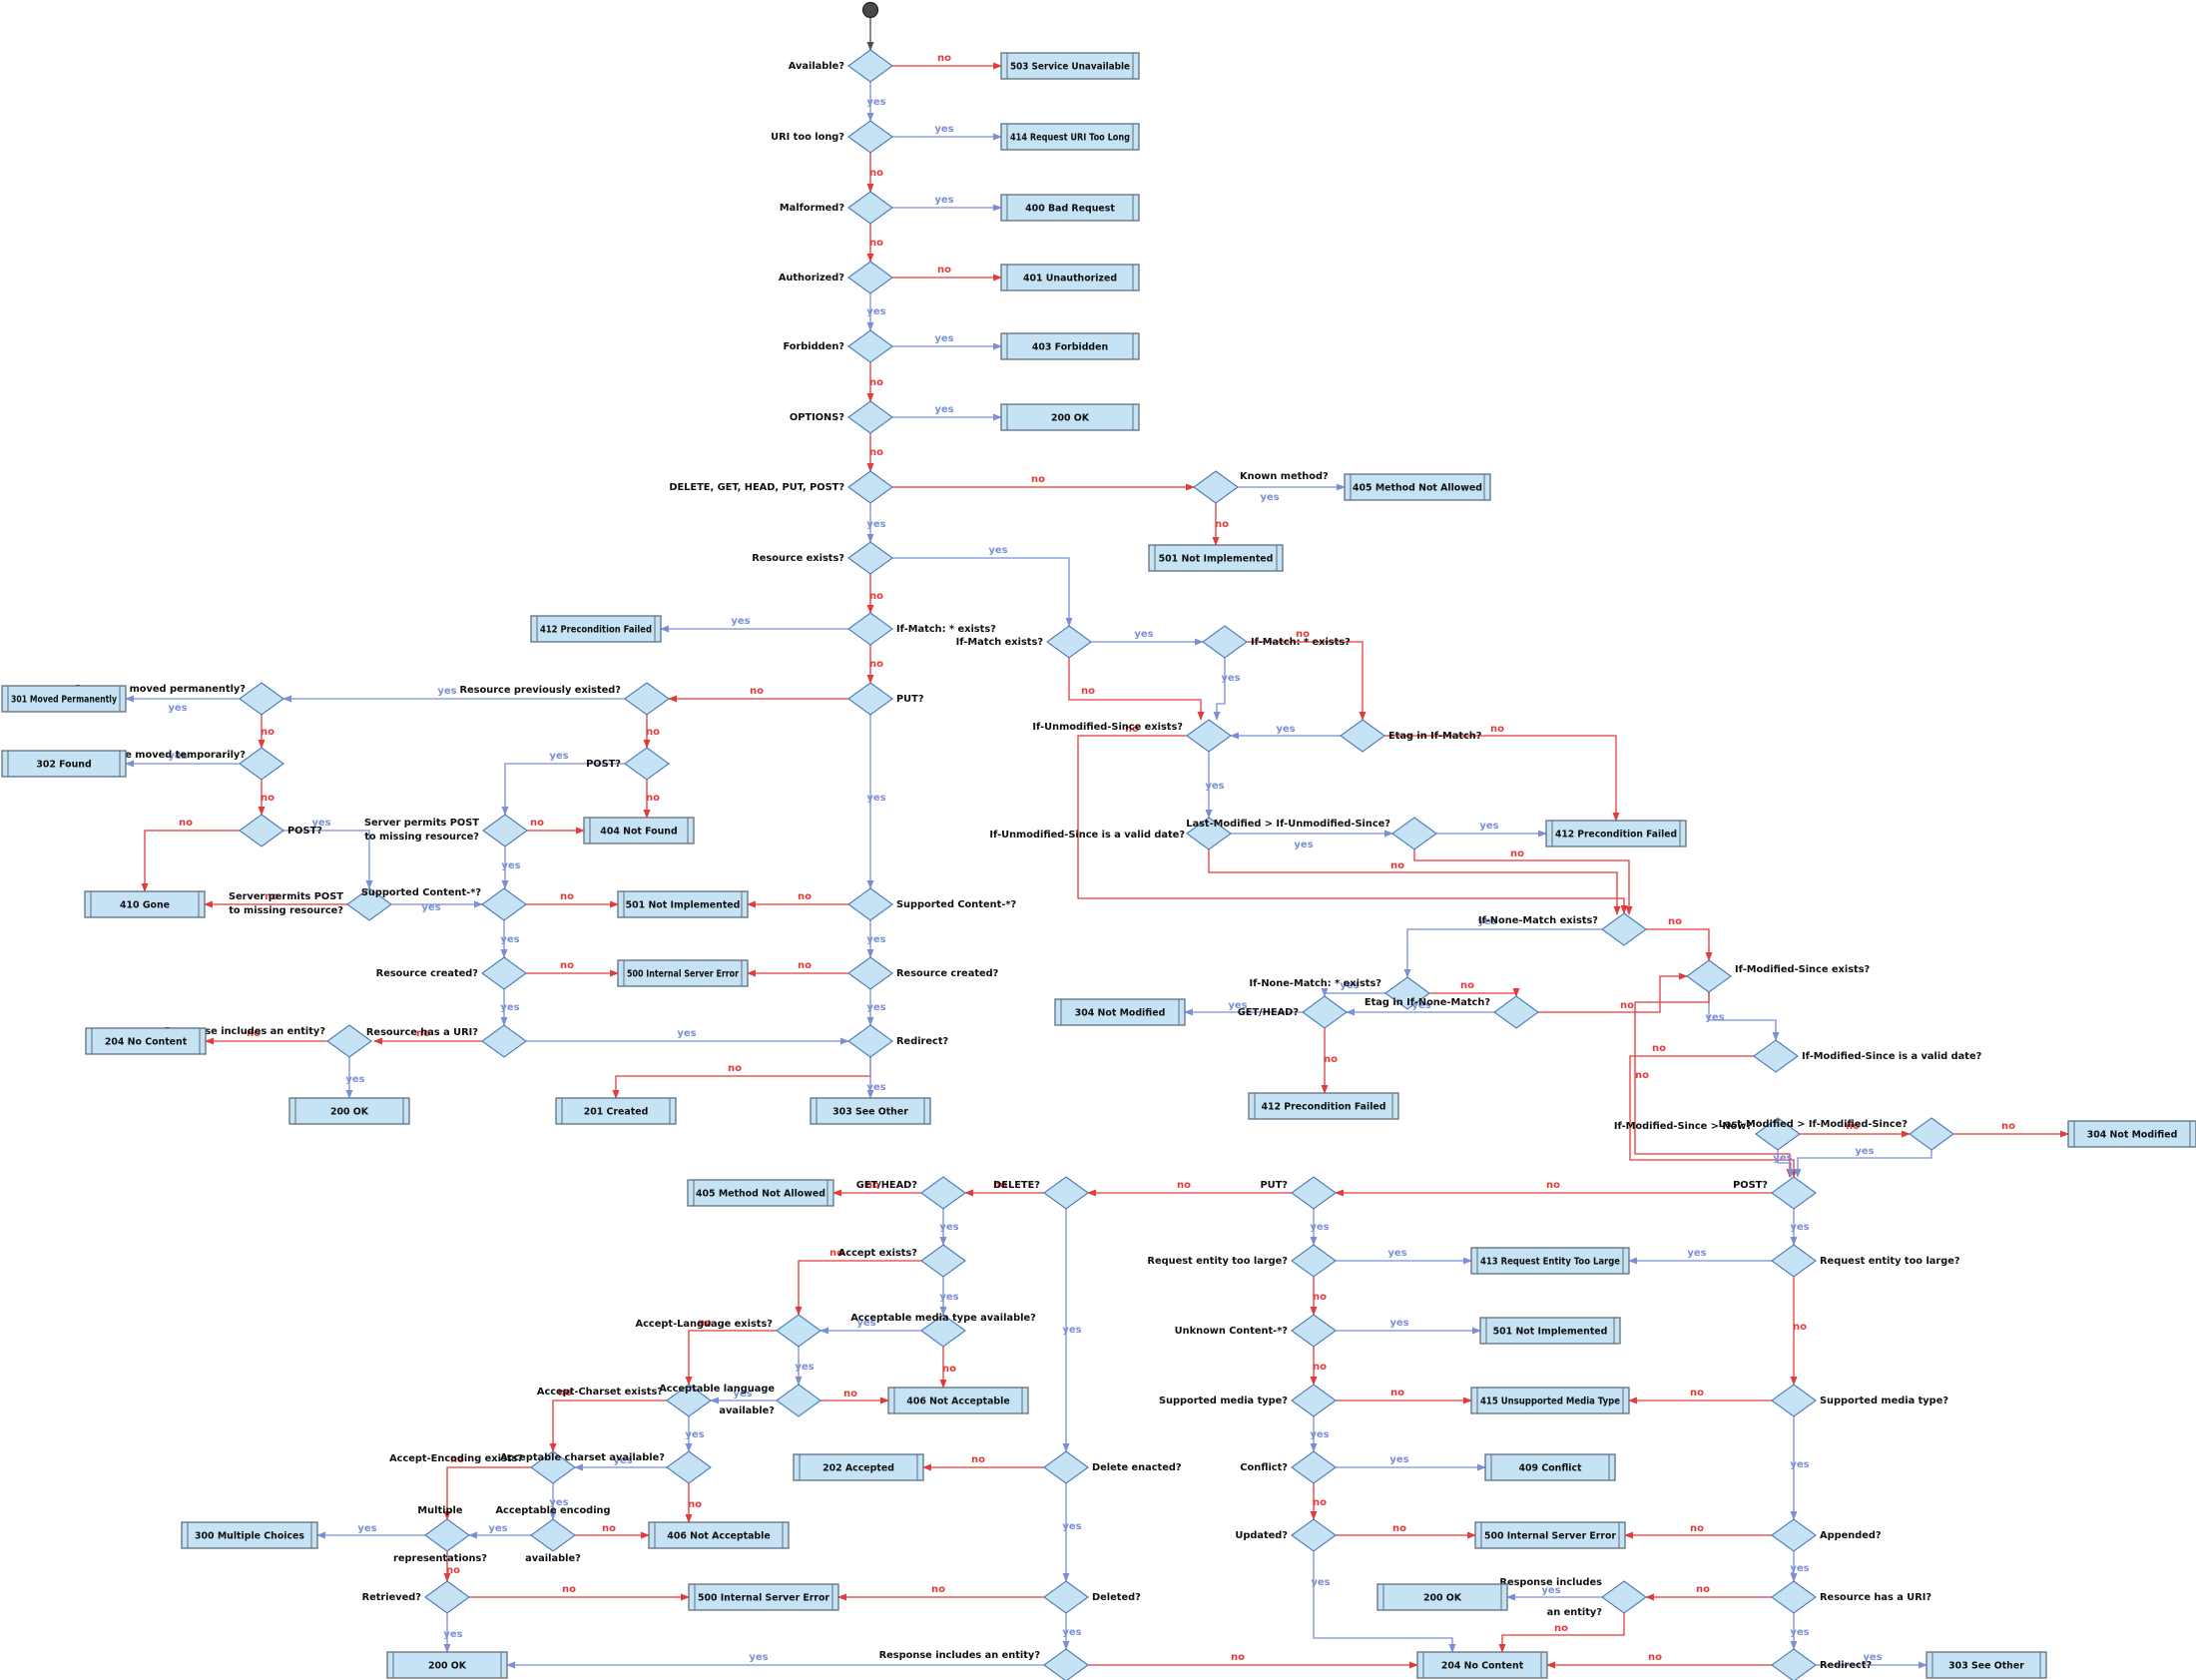 The image size is (2196, 1680). Describe the element at coordinates (758, 694) in the screenshot. I see `flow-edge-105: no` at that location.